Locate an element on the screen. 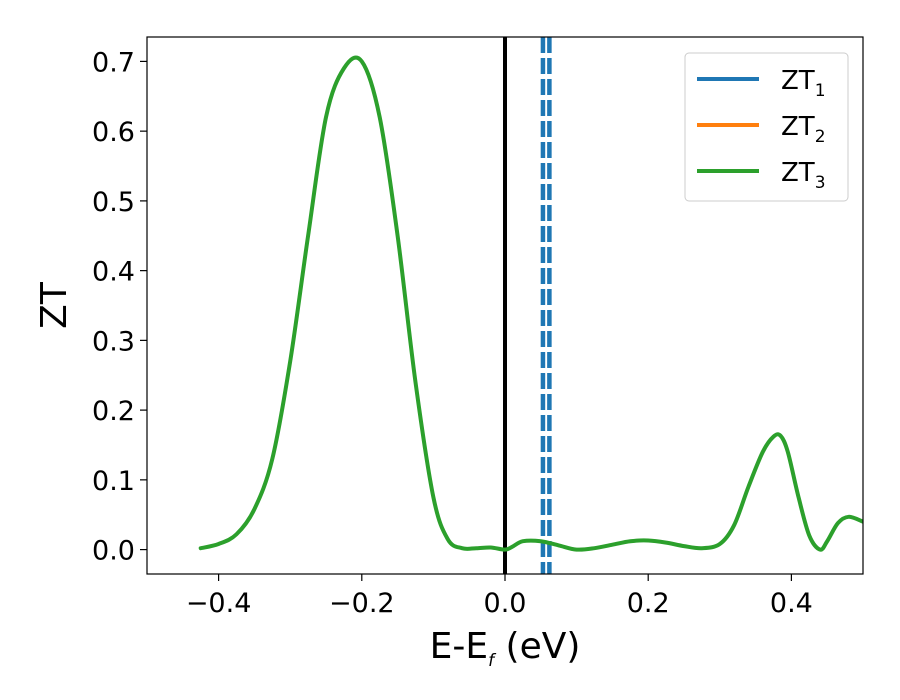  x-tick-label: 0.4 is located at coordinates (791, 603).